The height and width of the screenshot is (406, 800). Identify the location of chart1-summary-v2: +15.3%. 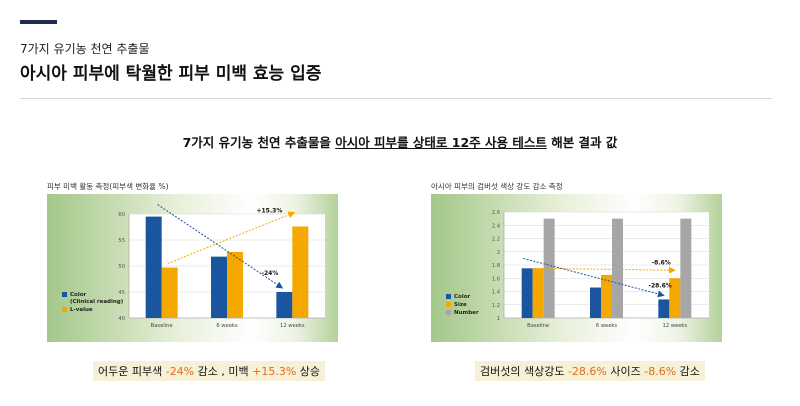
(274, 371).